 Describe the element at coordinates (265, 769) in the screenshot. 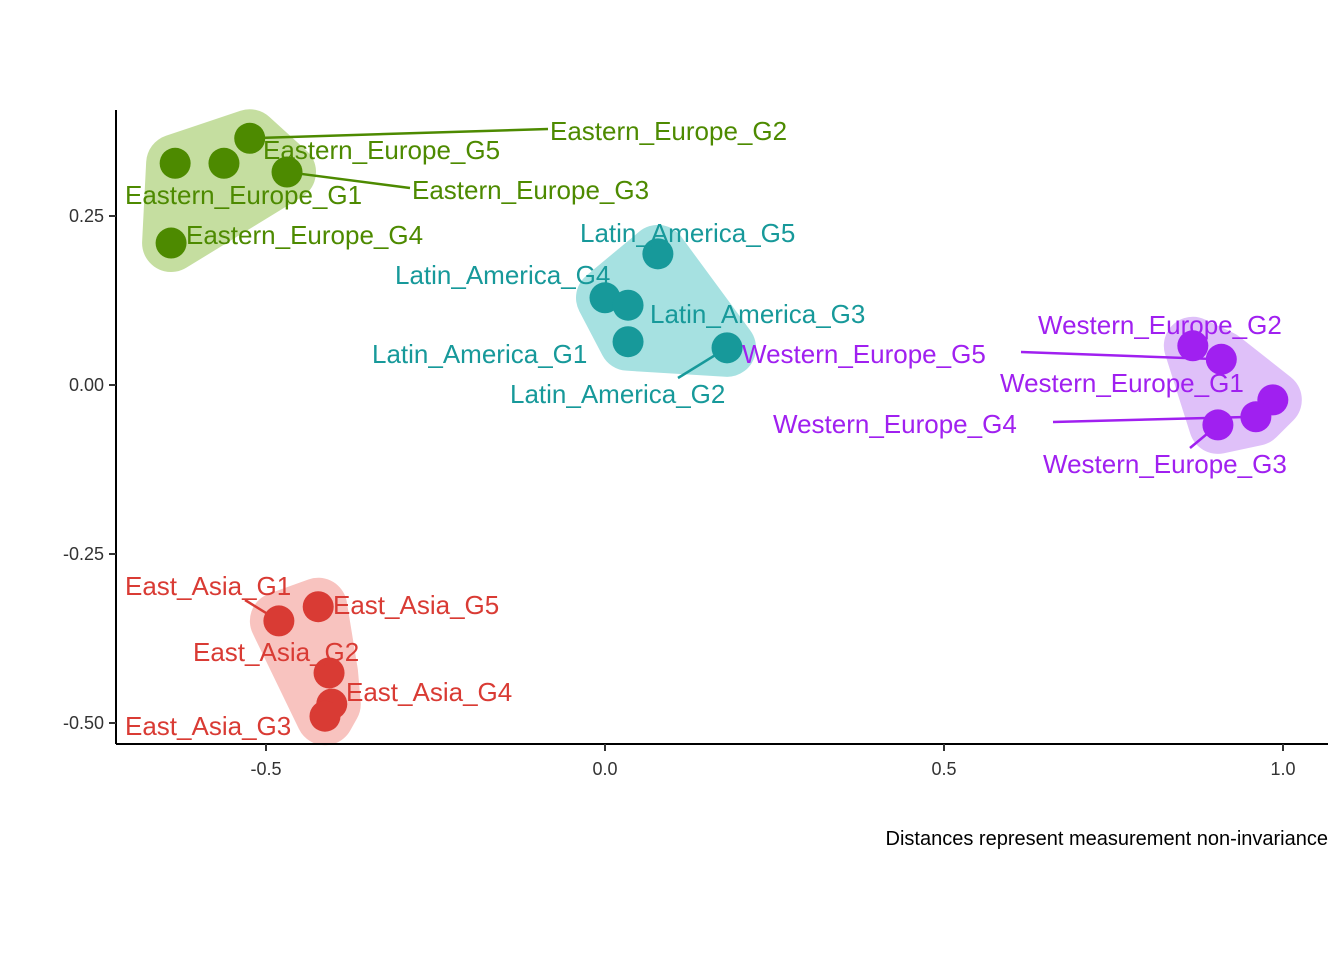

I see `x-tick-label: -0.5` at that location.